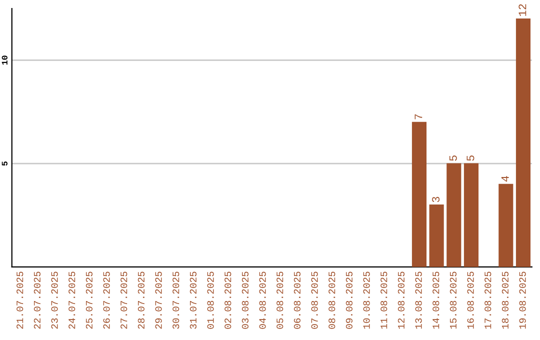  What do you see at coordinates (72, 300) in the screenshot?
I see `x-tick-label: 24.07.2025` at bounding box center [72, 300].